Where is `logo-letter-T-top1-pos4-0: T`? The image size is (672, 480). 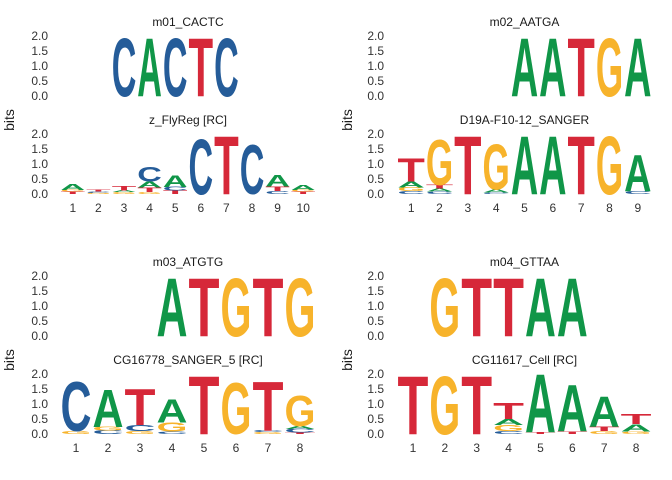 logo-letter-T-top1-pos4-0: T is located at coordinates (201, 67).